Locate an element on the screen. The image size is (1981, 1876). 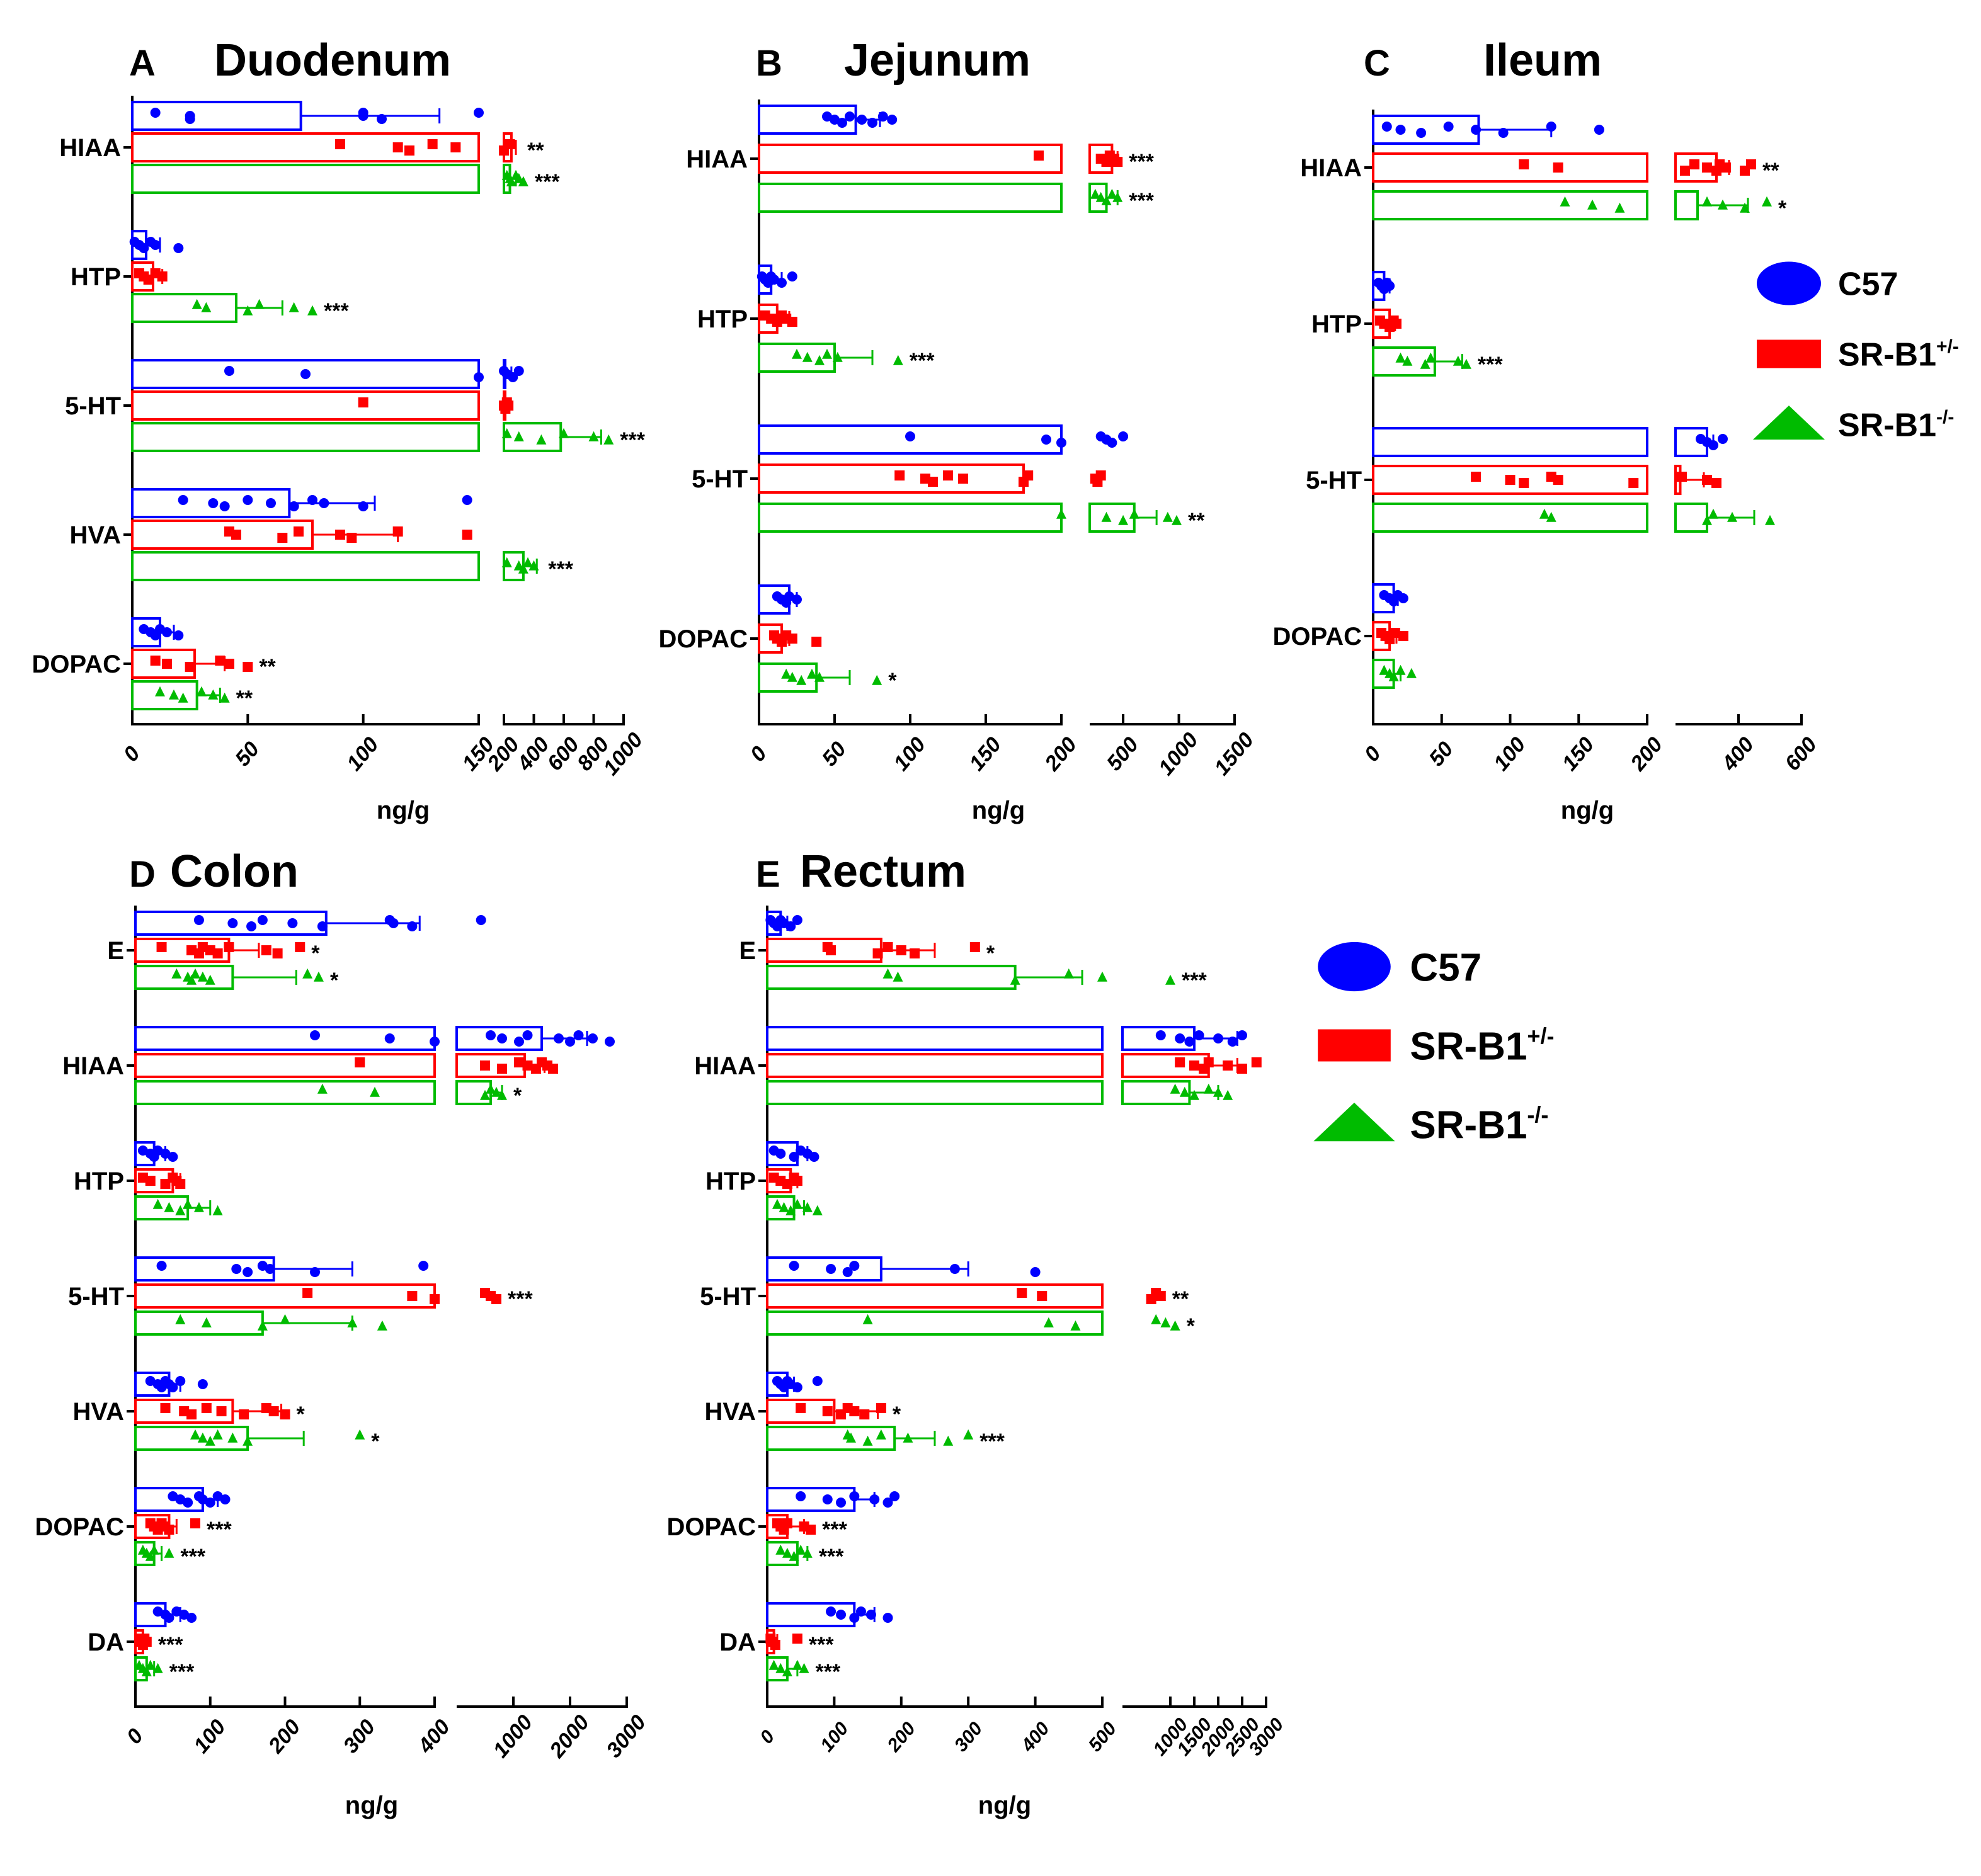
legend-superscript: +/- is located at coordinates (1540, 1036).